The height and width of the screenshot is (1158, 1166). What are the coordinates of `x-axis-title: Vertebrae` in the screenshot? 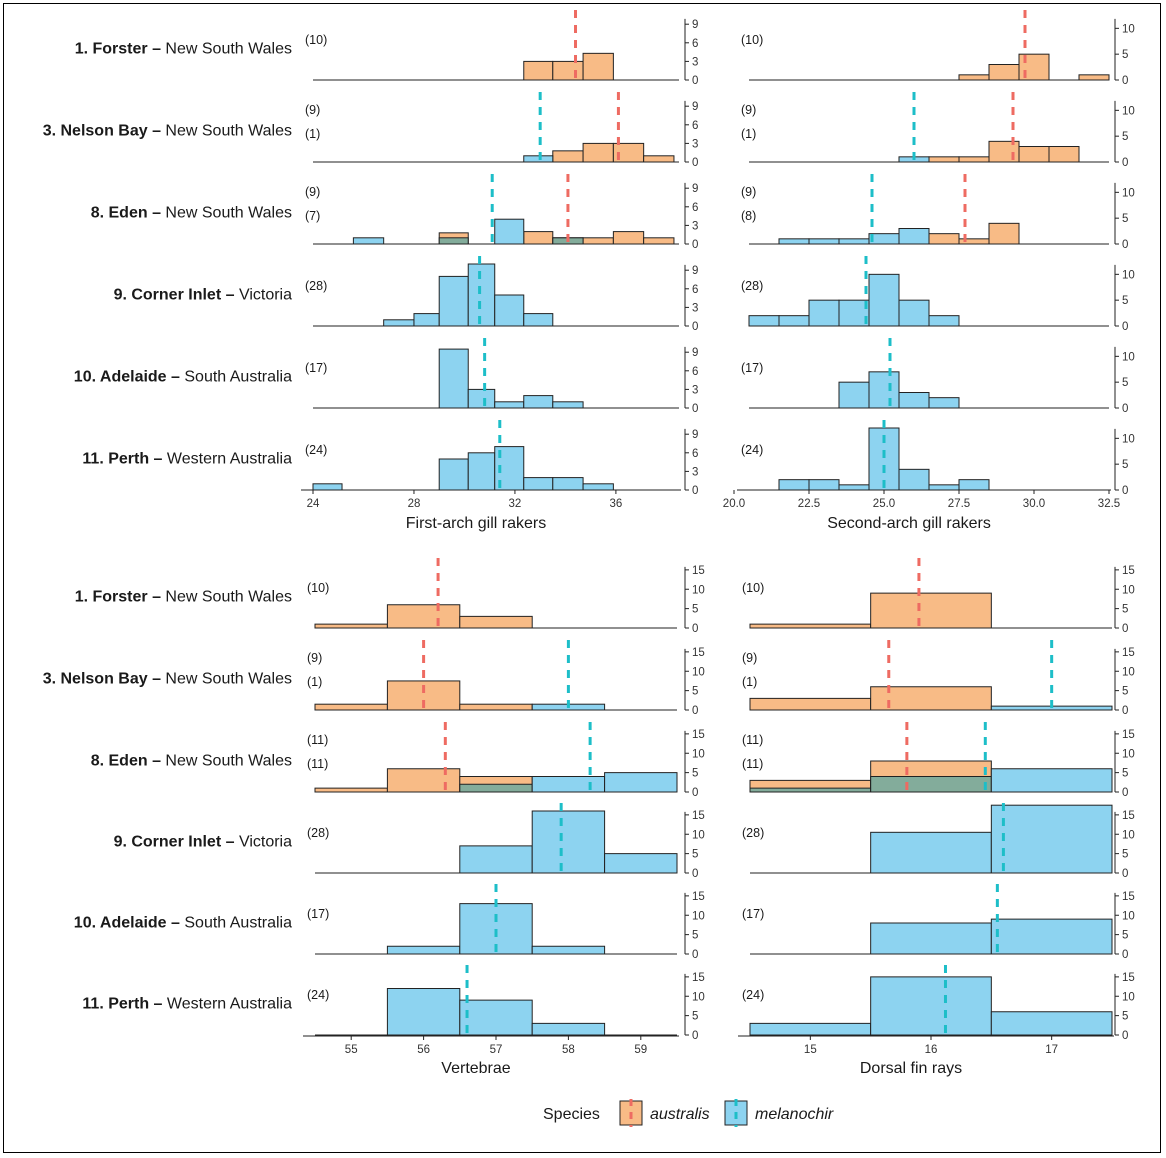 It's located at (475, 1068).